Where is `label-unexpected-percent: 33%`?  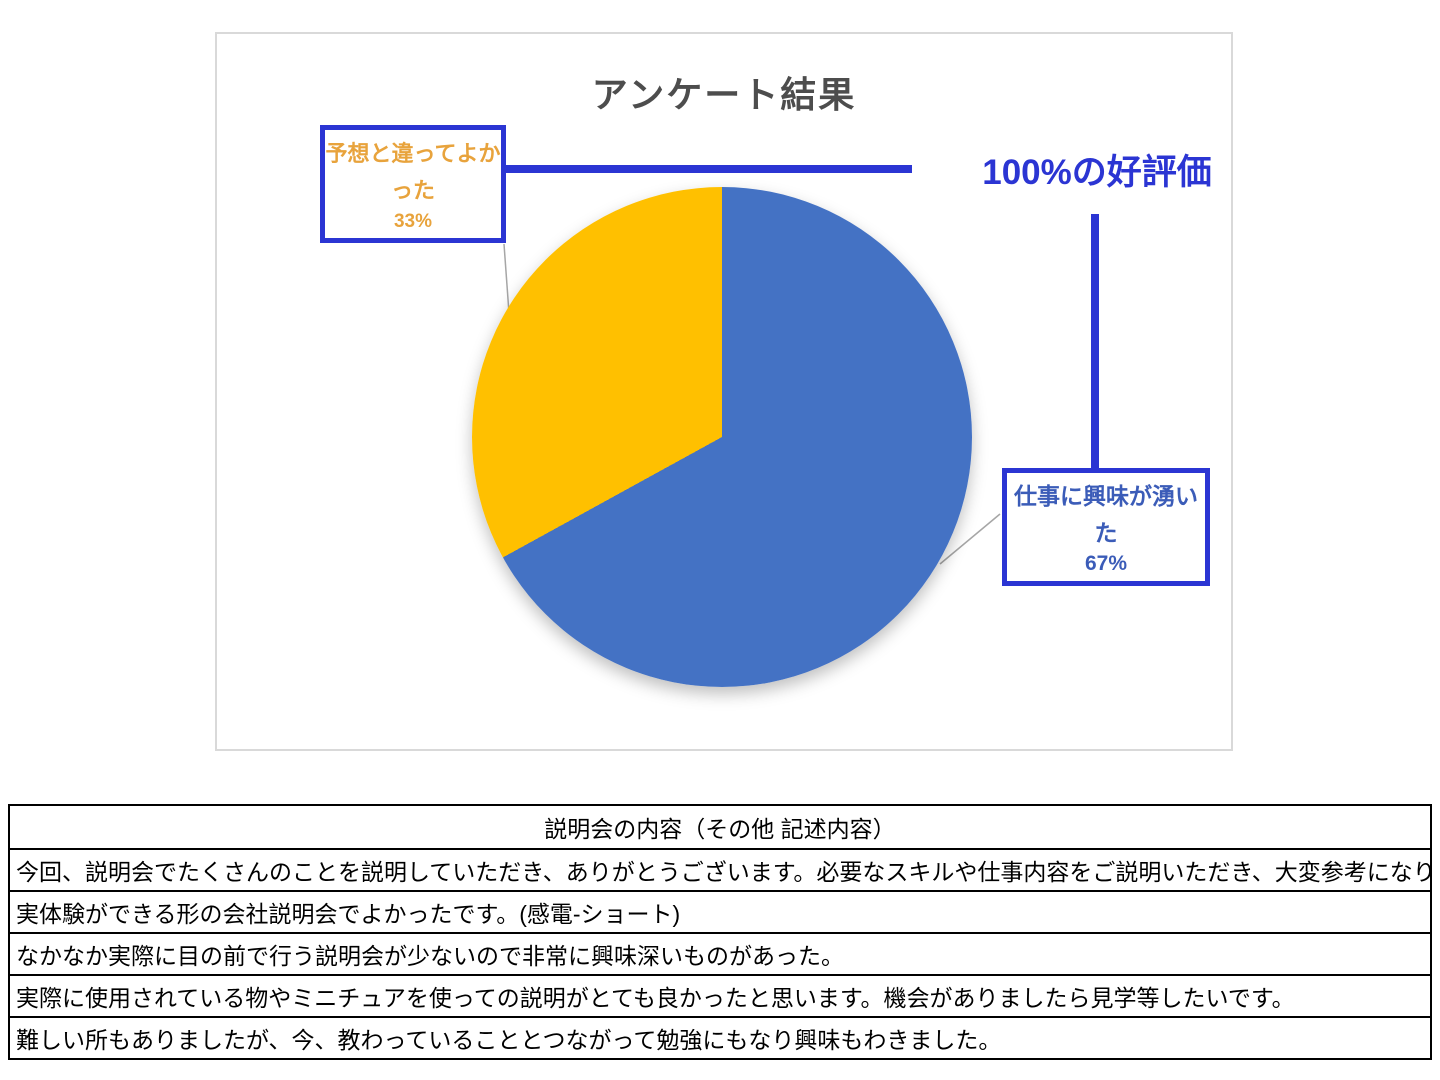
label-unexpected-percent: 33% is located at coordinates (413, 222).